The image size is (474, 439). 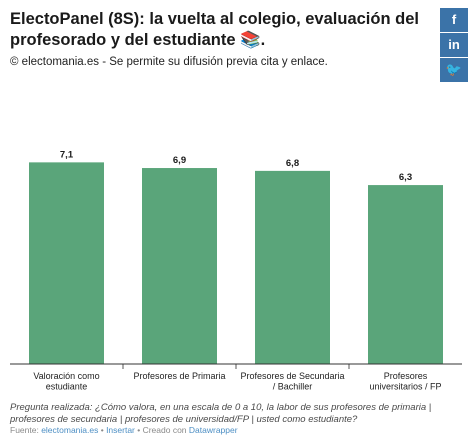 I want to click on category-label: Profesores de Secundaria / Bachiller, so click(x=292, y=381).